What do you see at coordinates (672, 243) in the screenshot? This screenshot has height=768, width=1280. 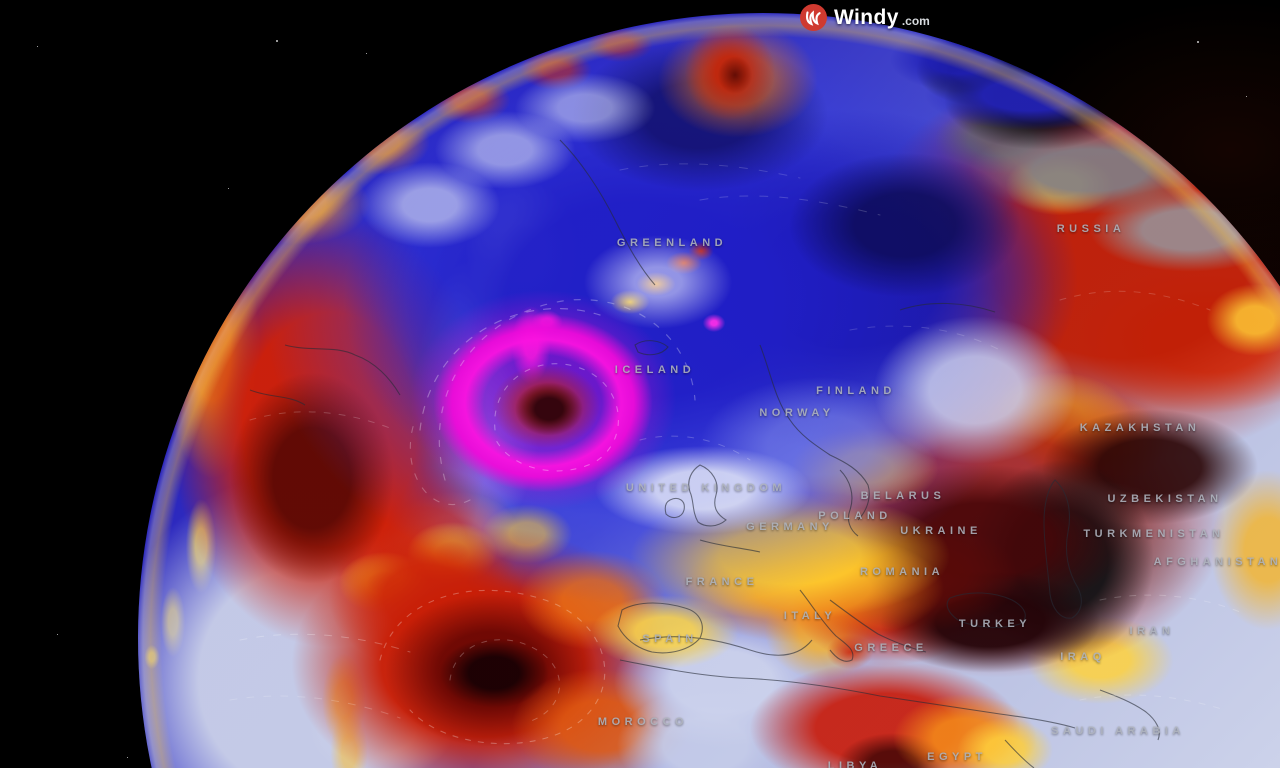 I see `country-label: GREENLAND` at bounding box center [672, 243].